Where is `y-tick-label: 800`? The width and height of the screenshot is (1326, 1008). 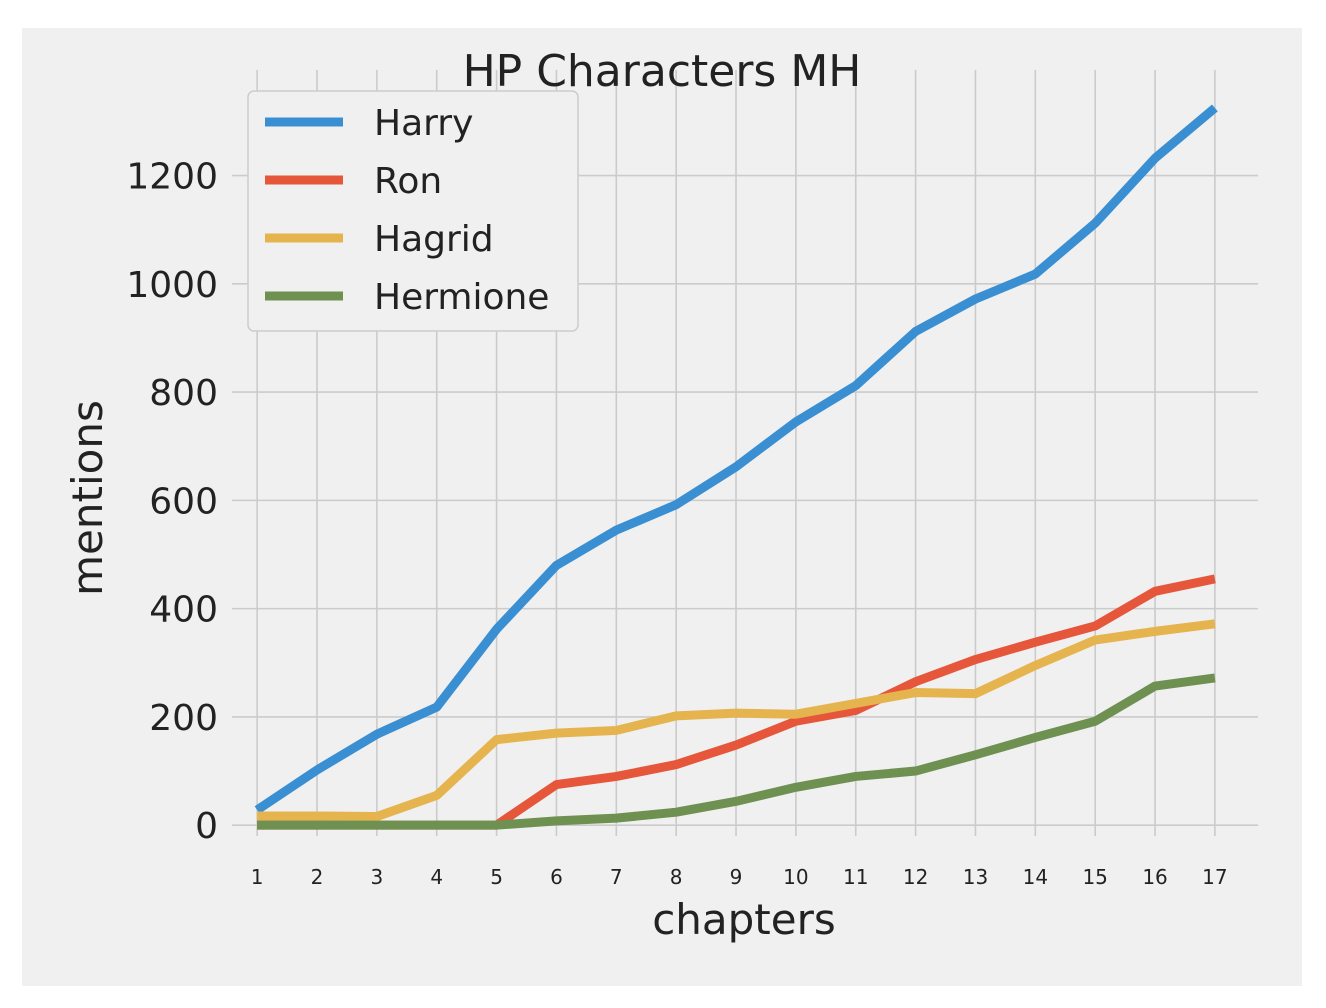
y-tick-label: 800 is located at coordinates (183, 393).